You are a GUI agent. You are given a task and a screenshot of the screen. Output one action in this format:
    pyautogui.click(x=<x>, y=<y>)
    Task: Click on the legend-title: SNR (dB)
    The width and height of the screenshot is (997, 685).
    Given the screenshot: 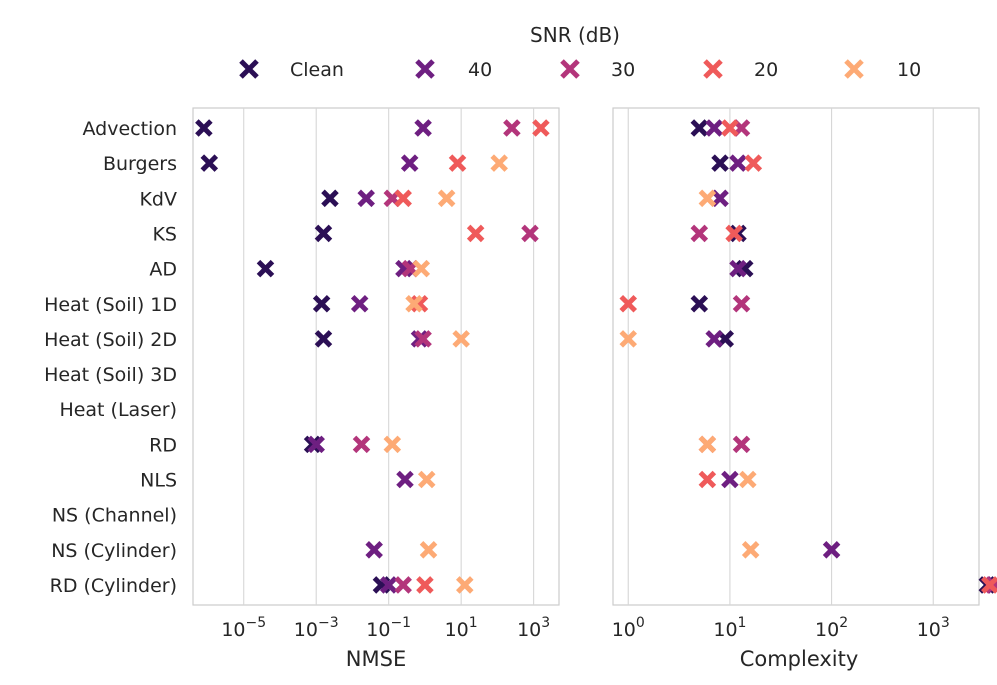 What is the action you would take?
    pyautogui.click(x=575, y=35)
    